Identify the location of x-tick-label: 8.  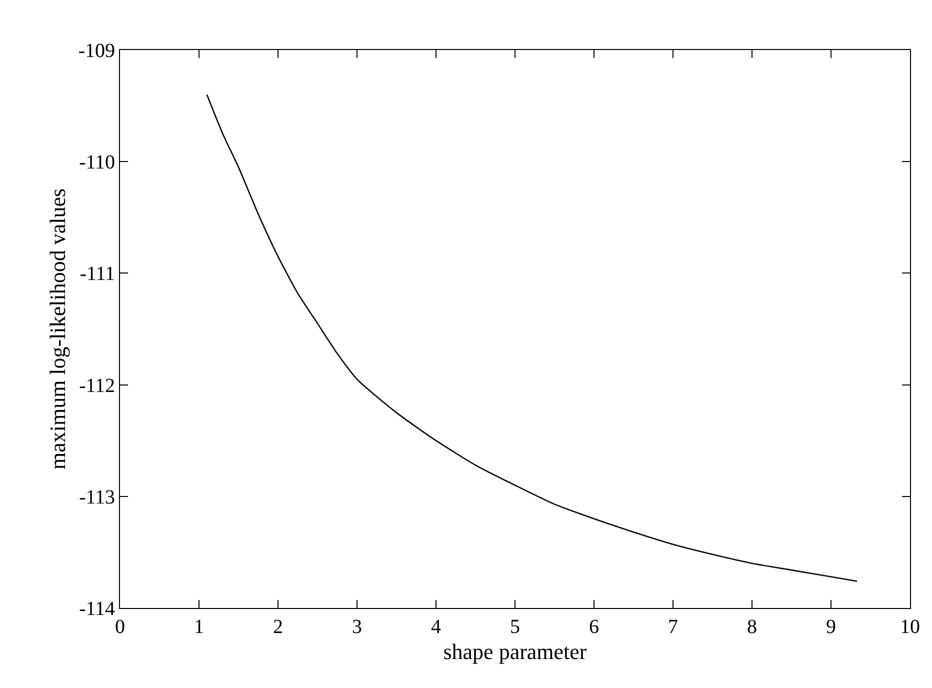
(752, 627).